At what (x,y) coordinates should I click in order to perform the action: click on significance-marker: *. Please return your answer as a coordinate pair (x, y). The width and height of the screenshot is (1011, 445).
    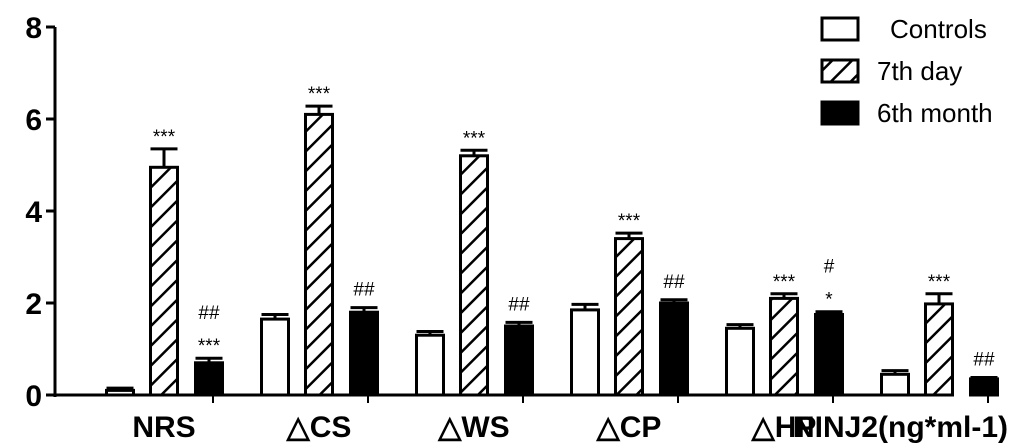
    Looking at the image, I should click on (829, 300).